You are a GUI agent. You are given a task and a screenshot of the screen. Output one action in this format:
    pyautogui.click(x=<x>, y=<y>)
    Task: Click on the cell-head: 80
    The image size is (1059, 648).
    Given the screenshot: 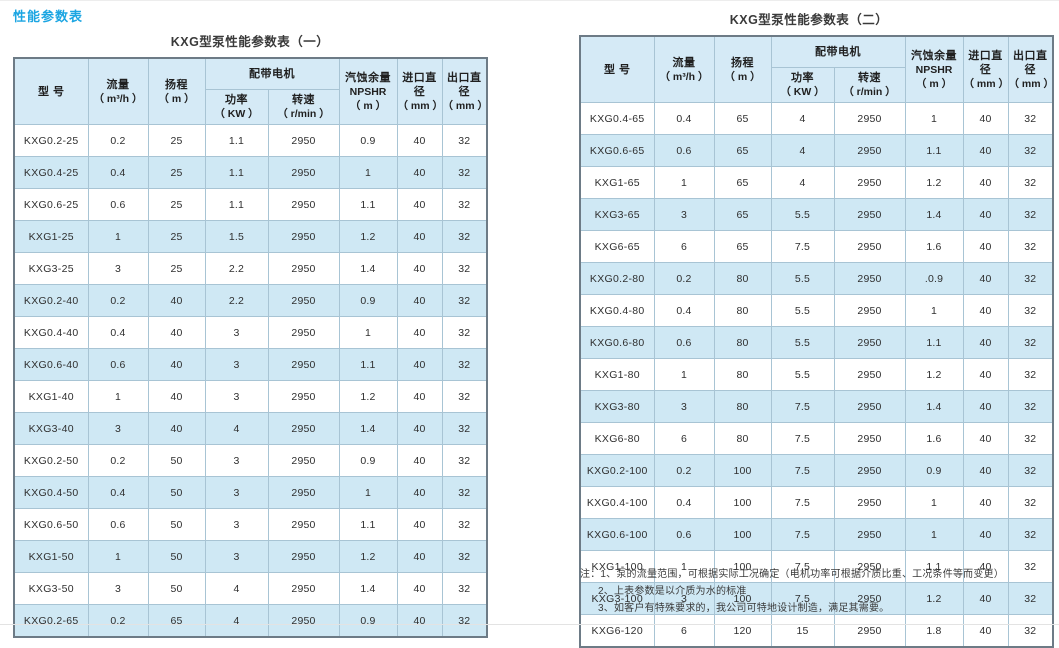 What is the action you would take?
    pyautogui.click(x=742, y=342)
    